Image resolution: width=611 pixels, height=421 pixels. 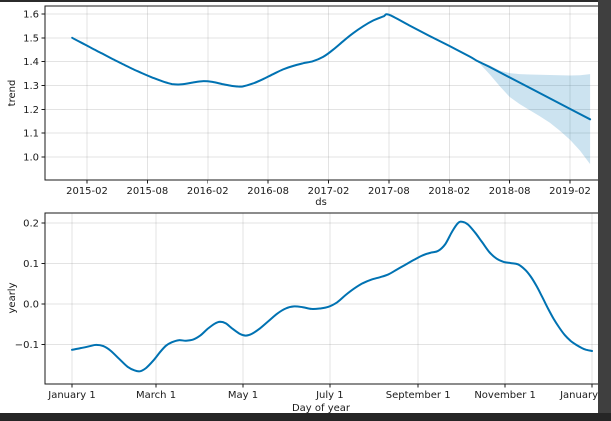 I want to click on x-tick-label: September 1, so click(x=418, y=395).